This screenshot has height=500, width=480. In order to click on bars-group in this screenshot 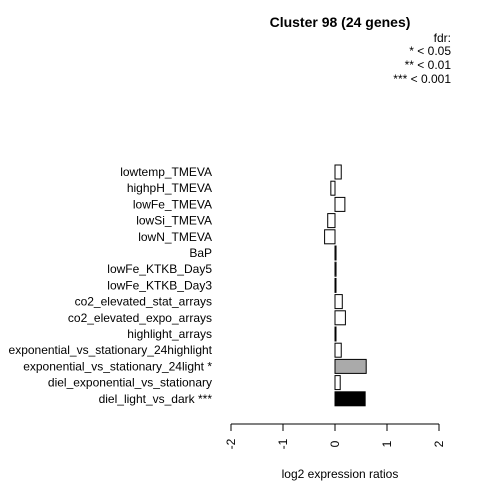, I will do `click(345, 285)`.